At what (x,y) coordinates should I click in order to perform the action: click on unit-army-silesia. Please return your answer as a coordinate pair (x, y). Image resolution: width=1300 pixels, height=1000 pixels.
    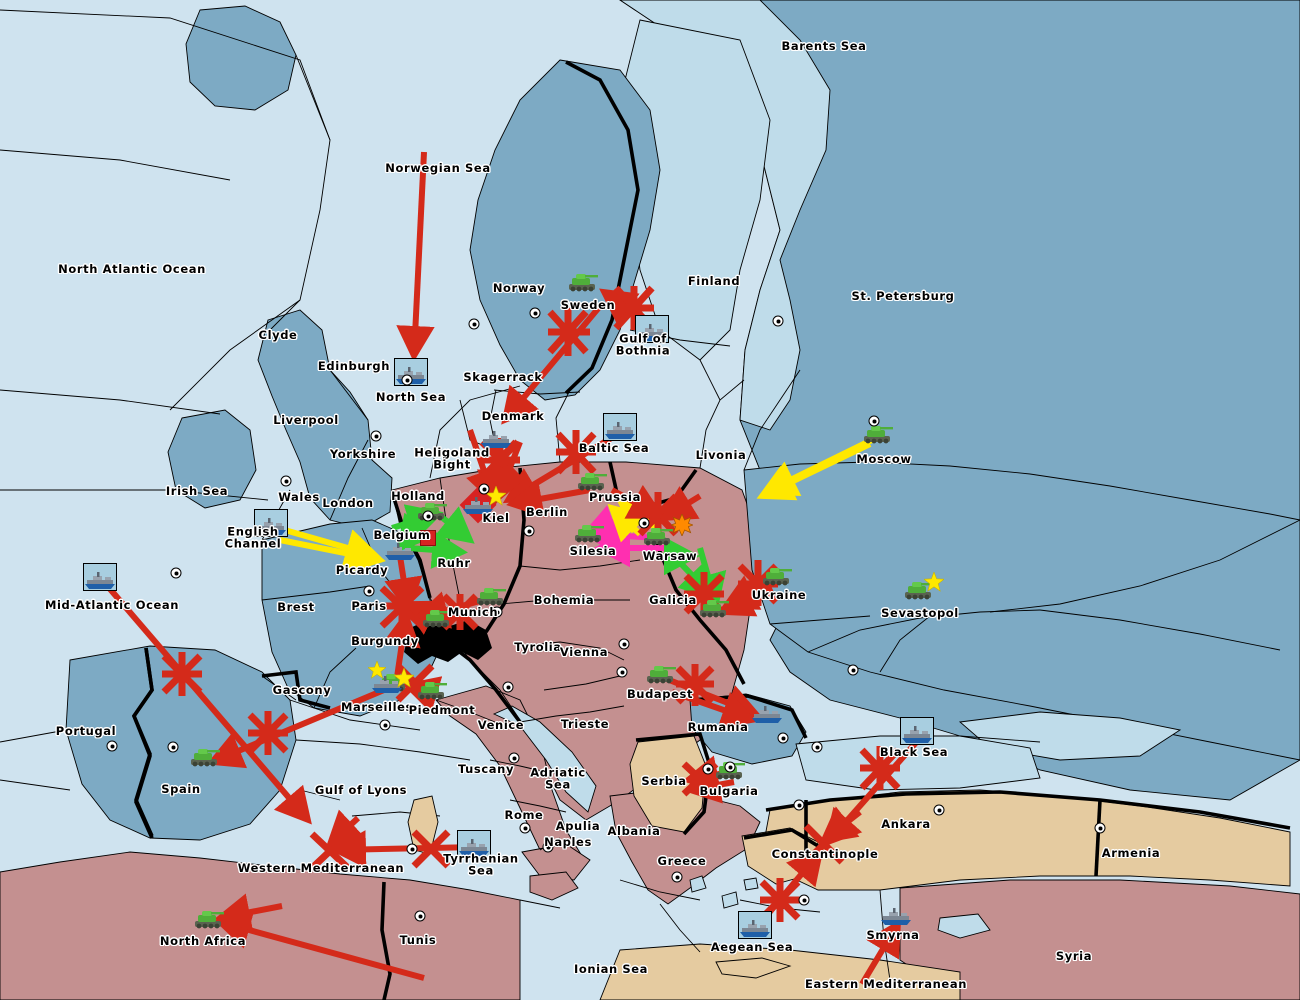
    Looking at the image, I should click on (589, 533).